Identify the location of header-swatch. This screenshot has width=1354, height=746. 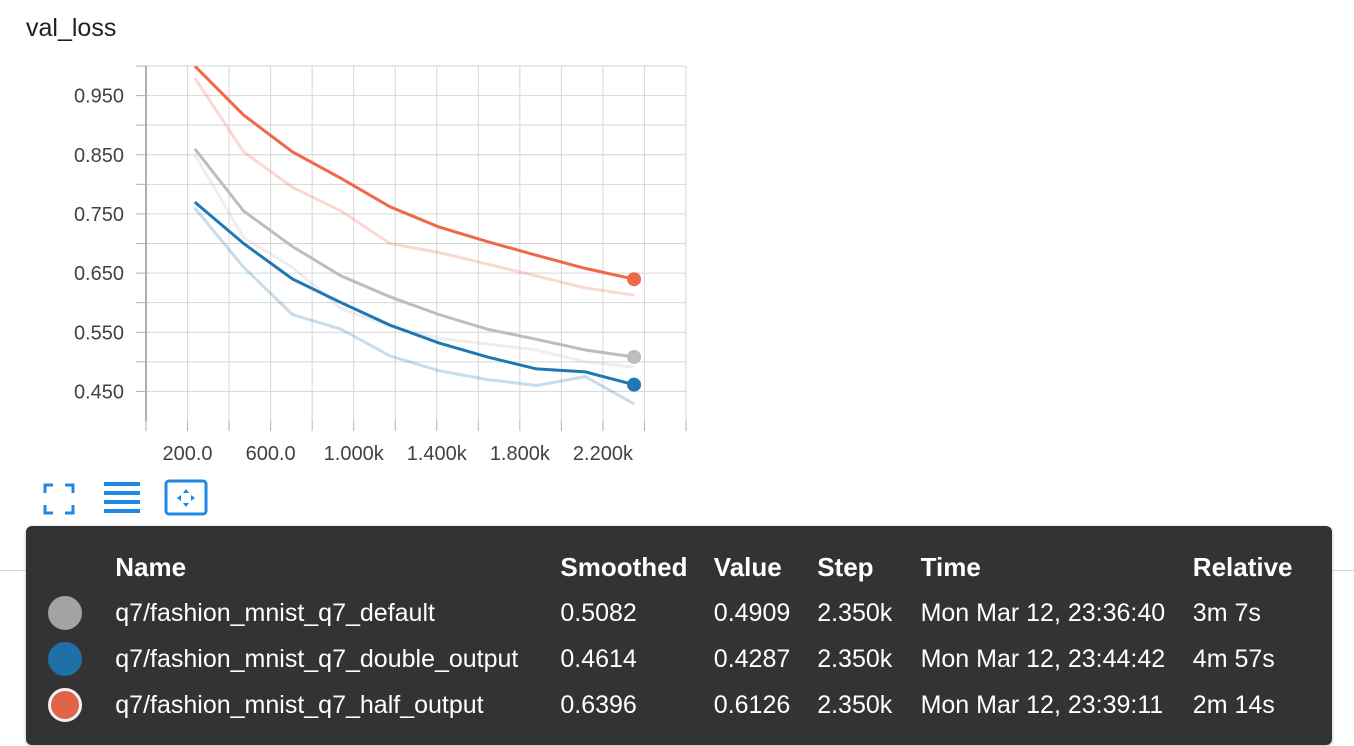
(81, 567).